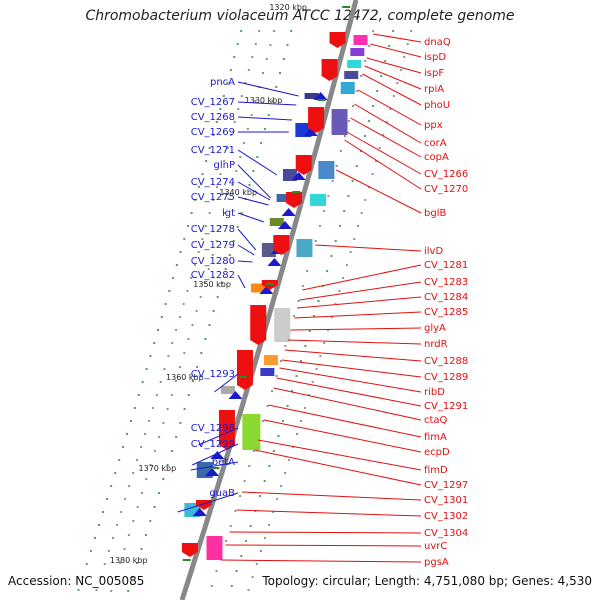 The image size is (600, 600). I want to click on tick-label: 1380 kbp, so click(129, 560).